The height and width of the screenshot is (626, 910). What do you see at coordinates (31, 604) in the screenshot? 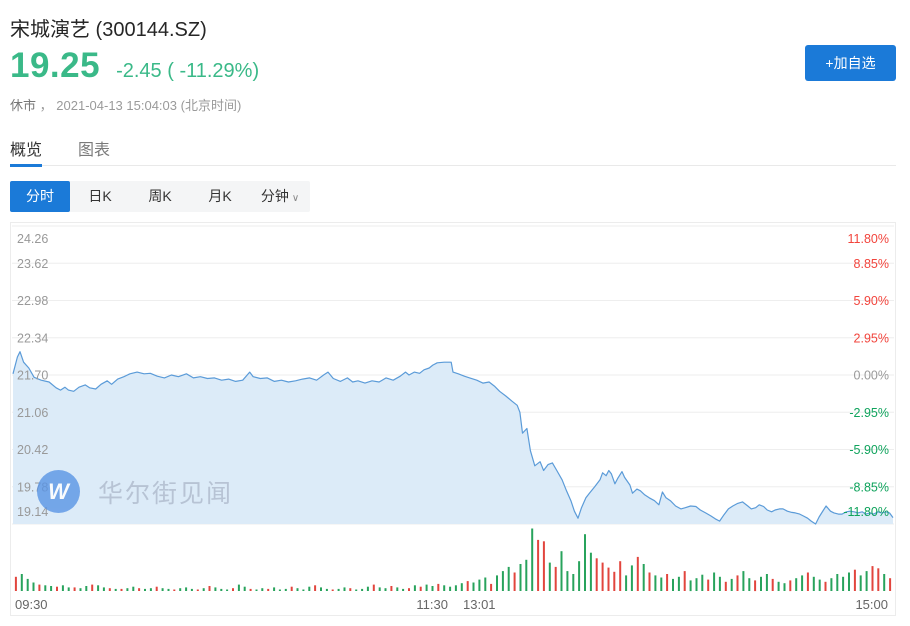
I see `svg-text: 09:30` at bounding box center [31, 604].